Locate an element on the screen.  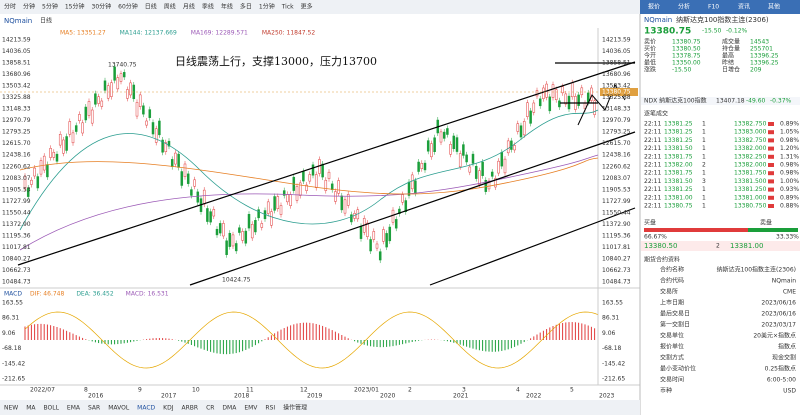
panel-tab: F10 is located at coordinates (713, 7).